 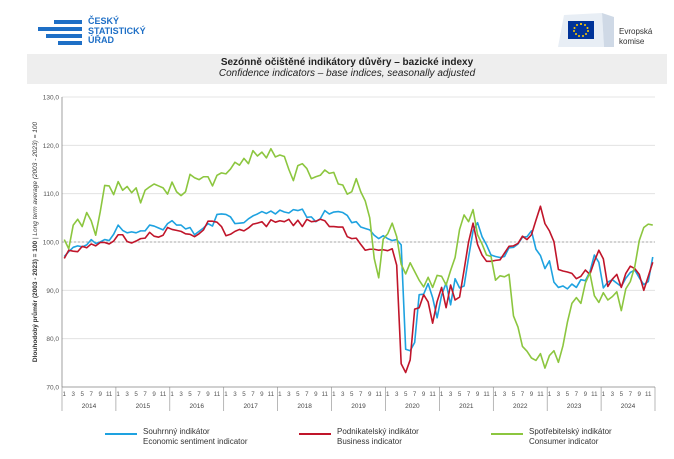 What do you see at coordinates (520, 406) in the screenshot?
I see `x-year-label: 2022` at bounding box center [520, 406].